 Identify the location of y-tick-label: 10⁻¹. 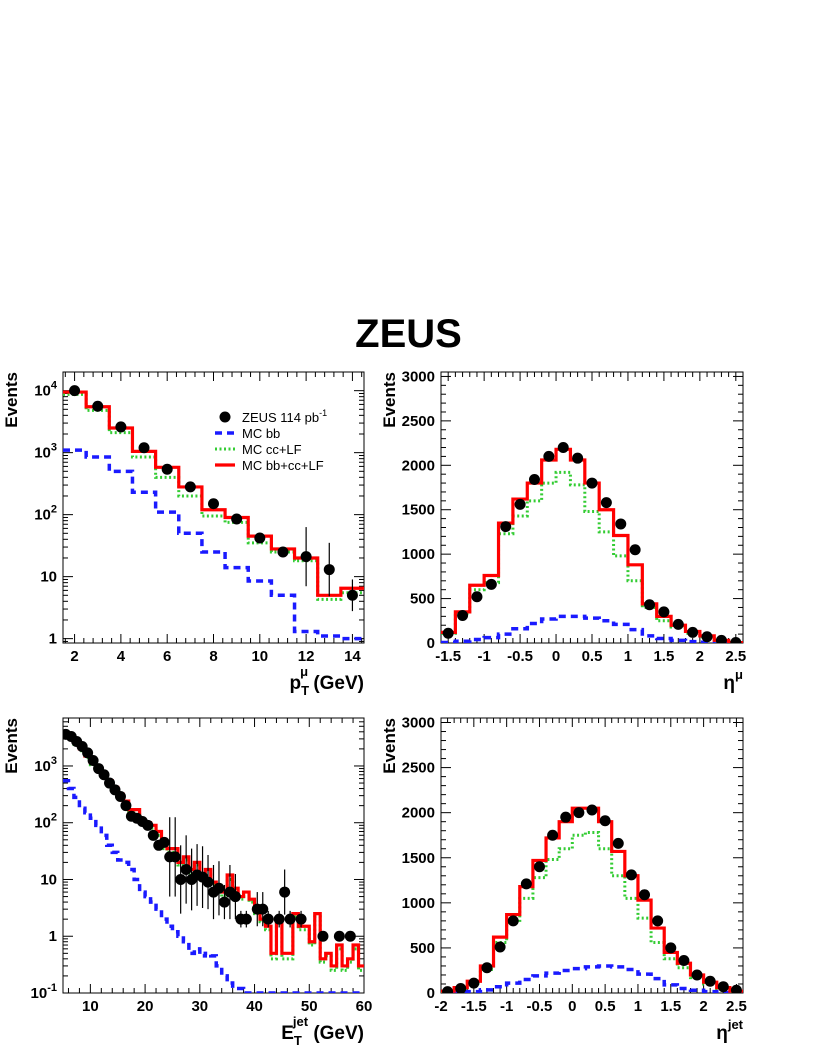
(44, 992).